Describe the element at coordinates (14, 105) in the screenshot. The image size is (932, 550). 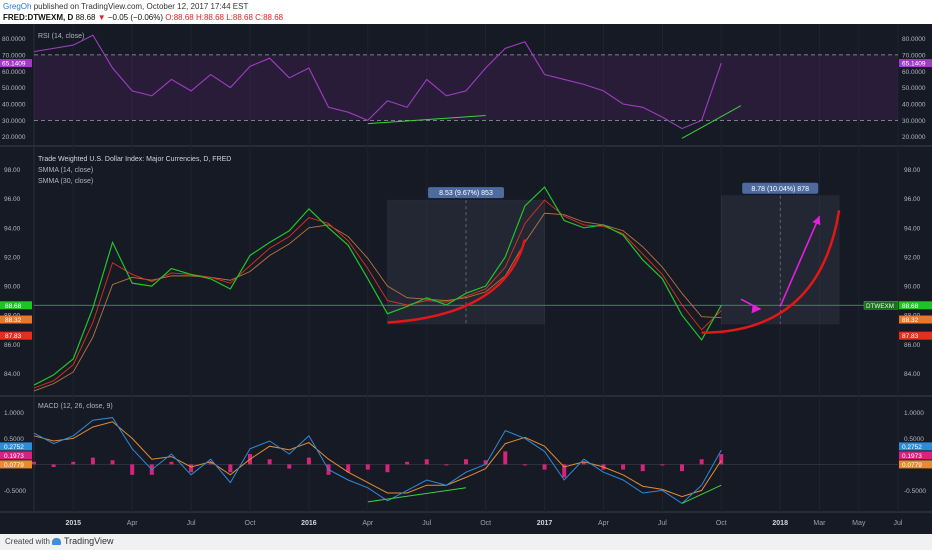
I see `rsi-tick-left: 40.0000` at that location.